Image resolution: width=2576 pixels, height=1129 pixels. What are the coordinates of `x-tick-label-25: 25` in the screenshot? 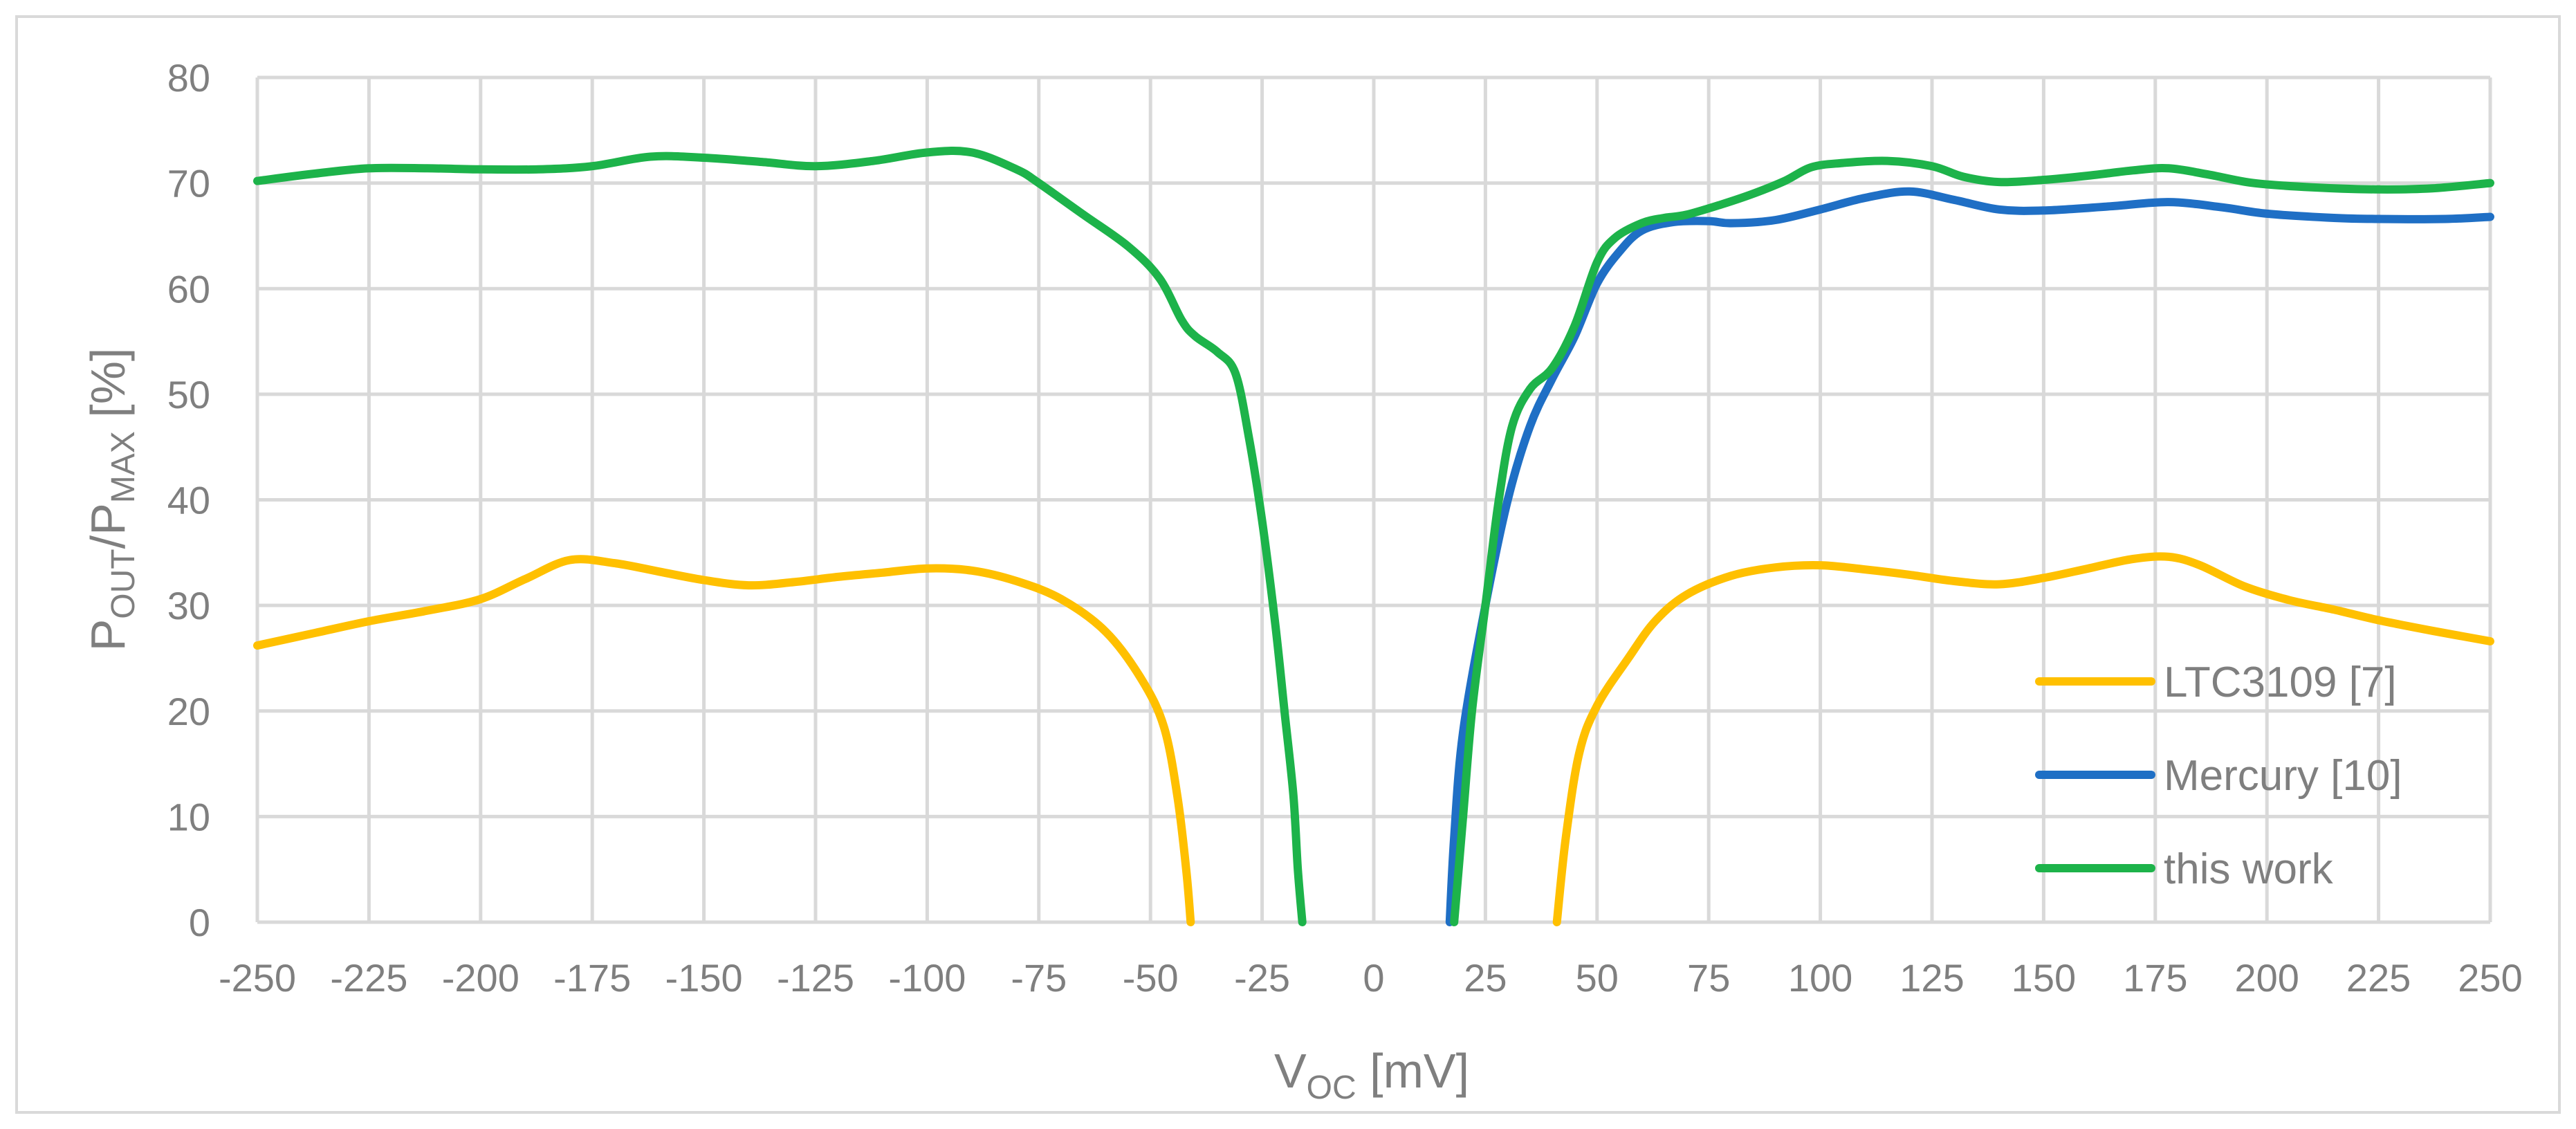 It's located at (1485, 978).